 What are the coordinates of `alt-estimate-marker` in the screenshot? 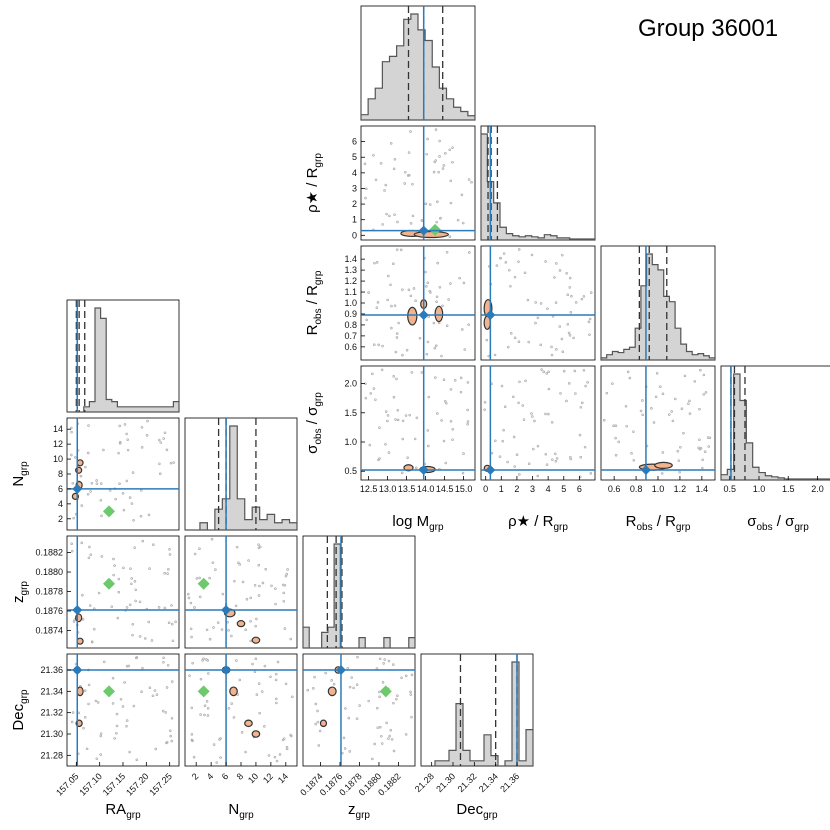 It's located at (385, 691).